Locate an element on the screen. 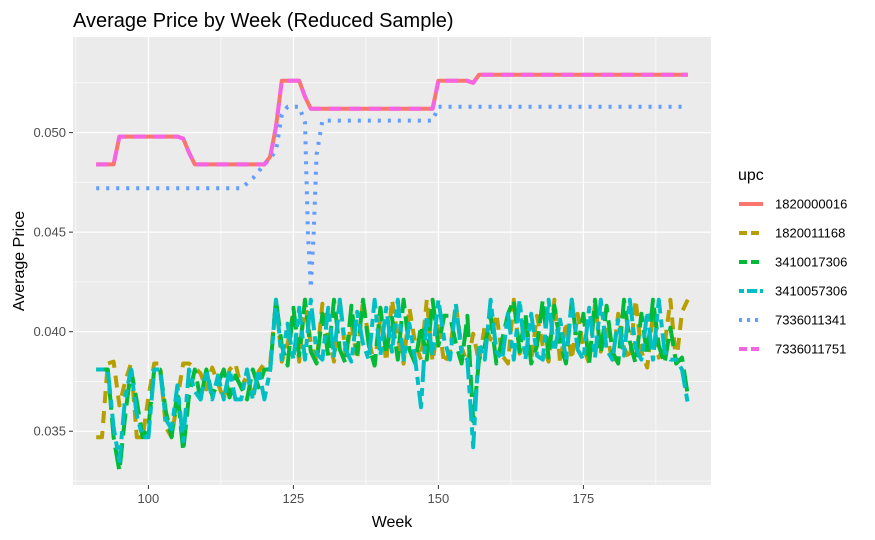 The height and width of the screenshot is (540, 875). legend-label: 1820011168 is located at coordinates (810, 233).